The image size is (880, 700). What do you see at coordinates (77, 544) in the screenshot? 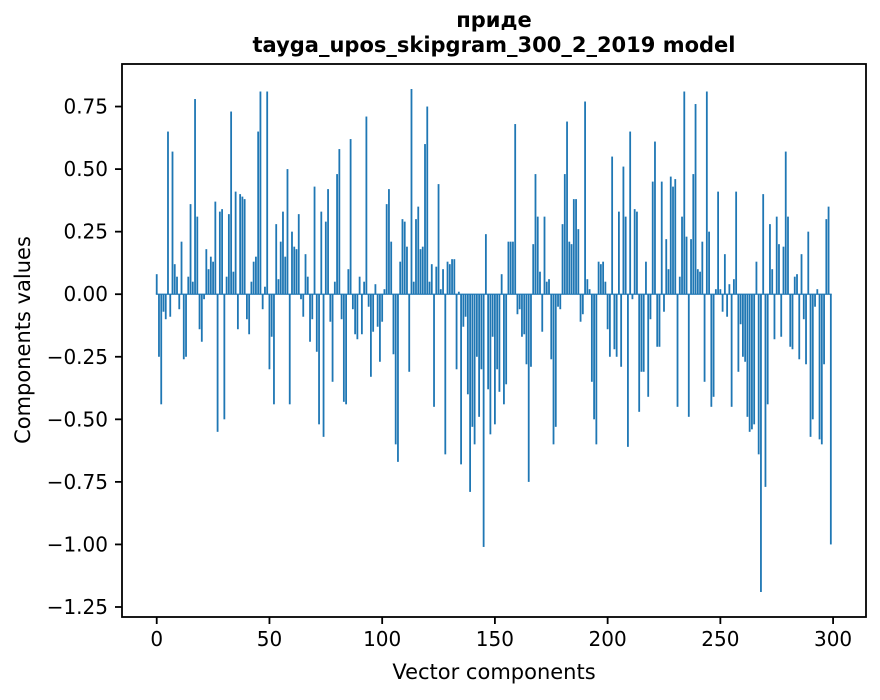
I see `y-tick-label: −1.00` at bounding box center [77, 544].